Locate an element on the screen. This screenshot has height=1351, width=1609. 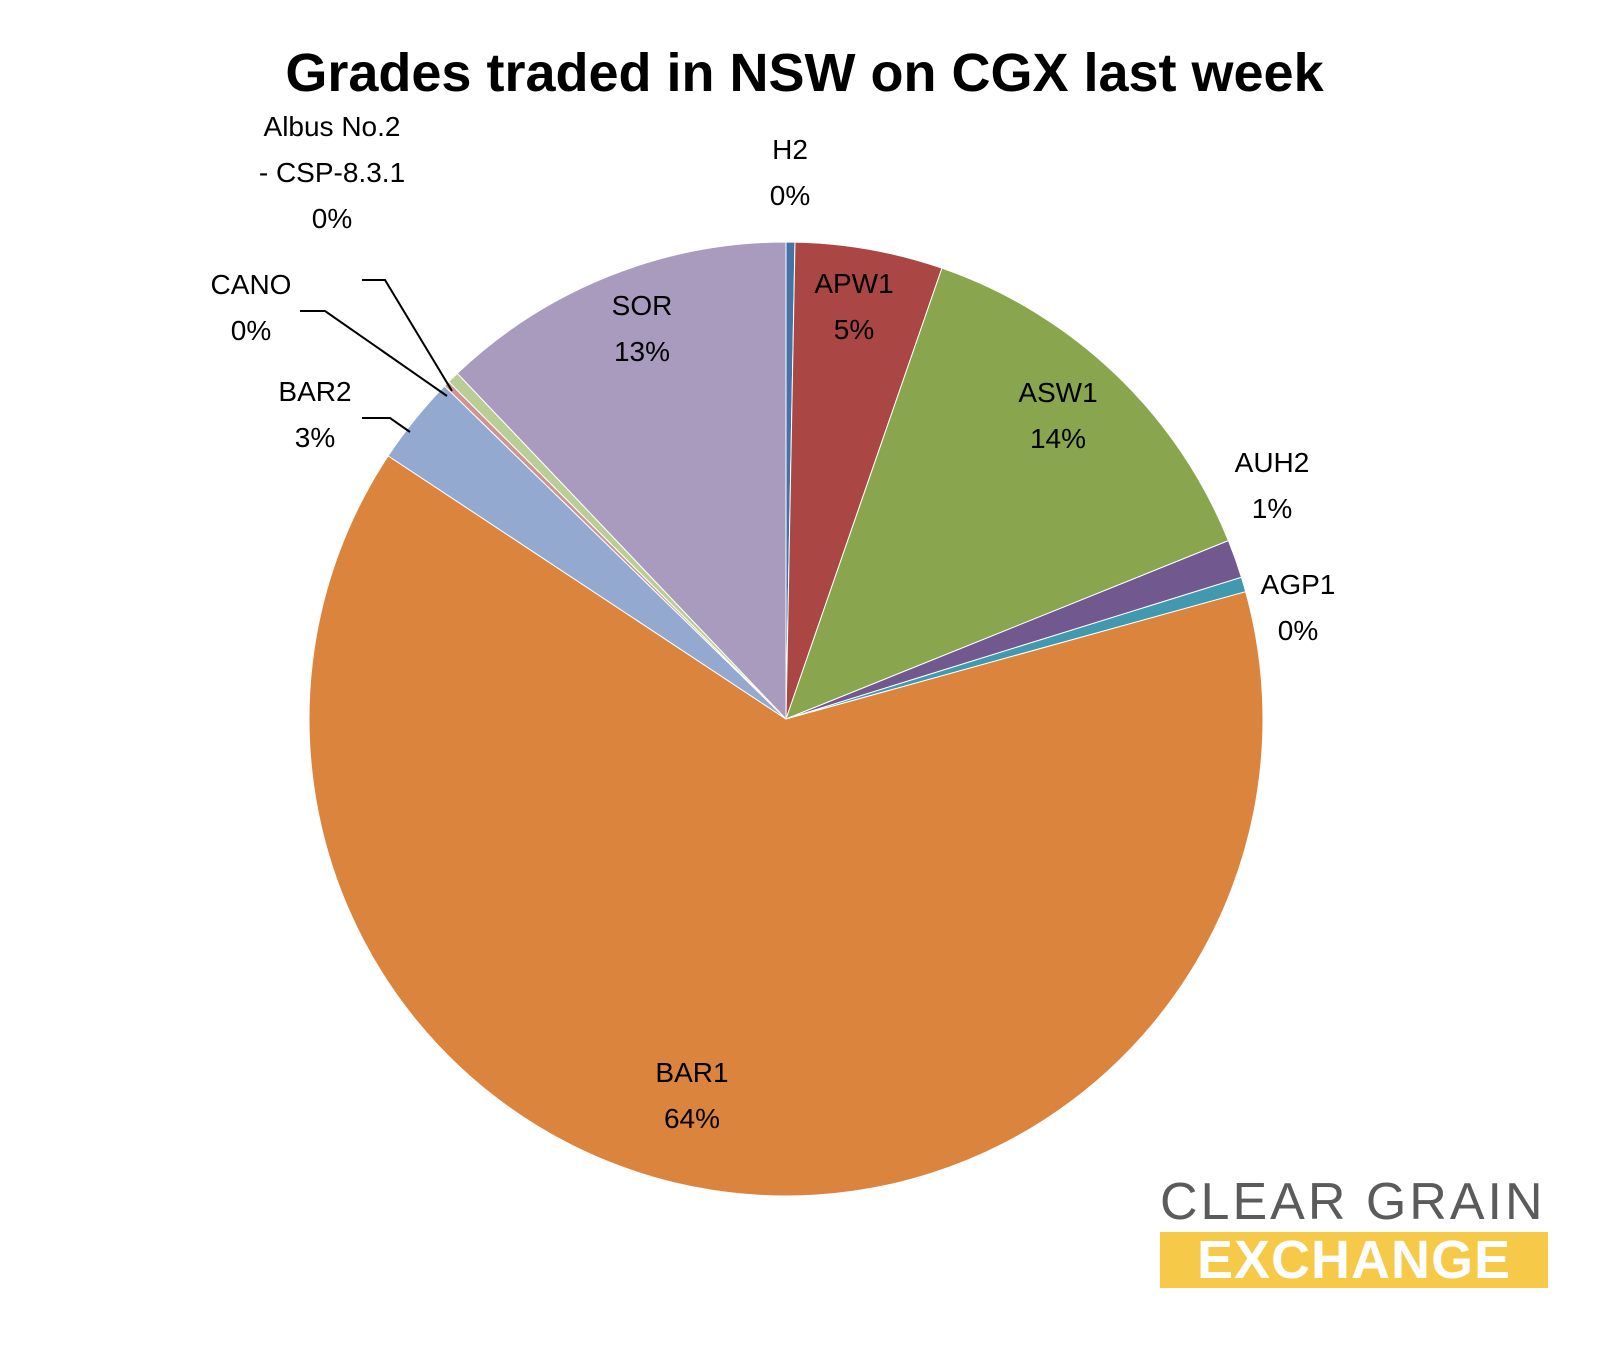
slice-label-apw1: APW1 is located at coordinates (853, 283).